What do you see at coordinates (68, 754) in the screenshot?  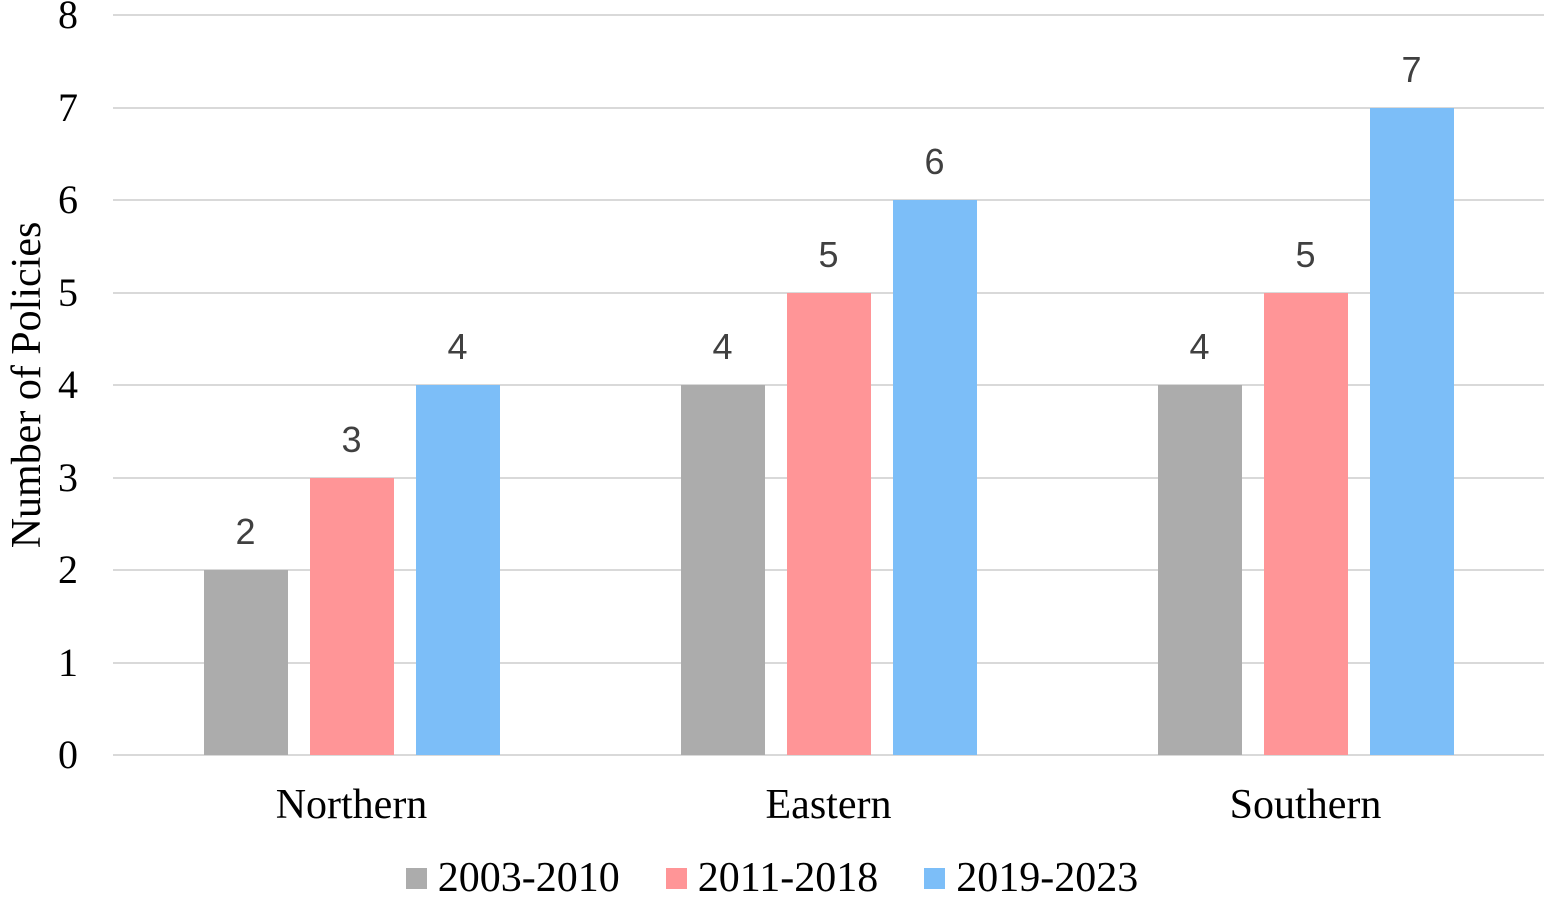 I see `y-axis-tick-label: 0` at bounding box center [68, 754].